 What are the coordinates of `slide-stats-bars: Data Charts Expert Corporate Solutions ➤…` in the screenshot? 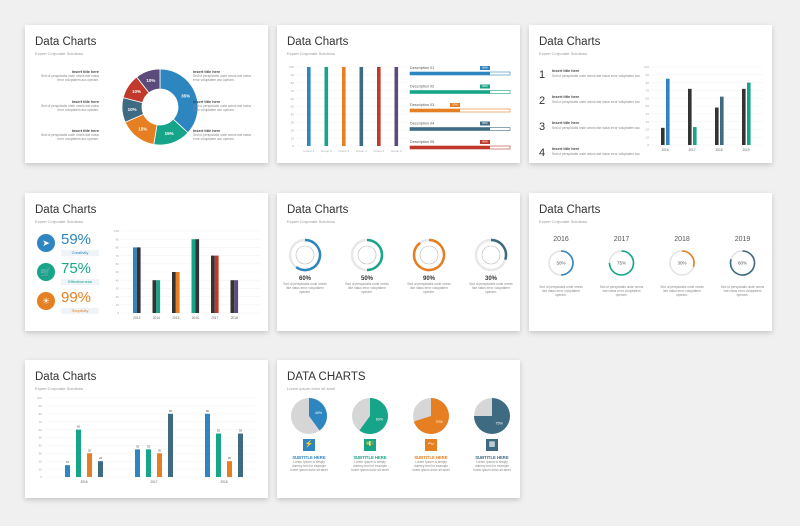 It's located at (146, 262).